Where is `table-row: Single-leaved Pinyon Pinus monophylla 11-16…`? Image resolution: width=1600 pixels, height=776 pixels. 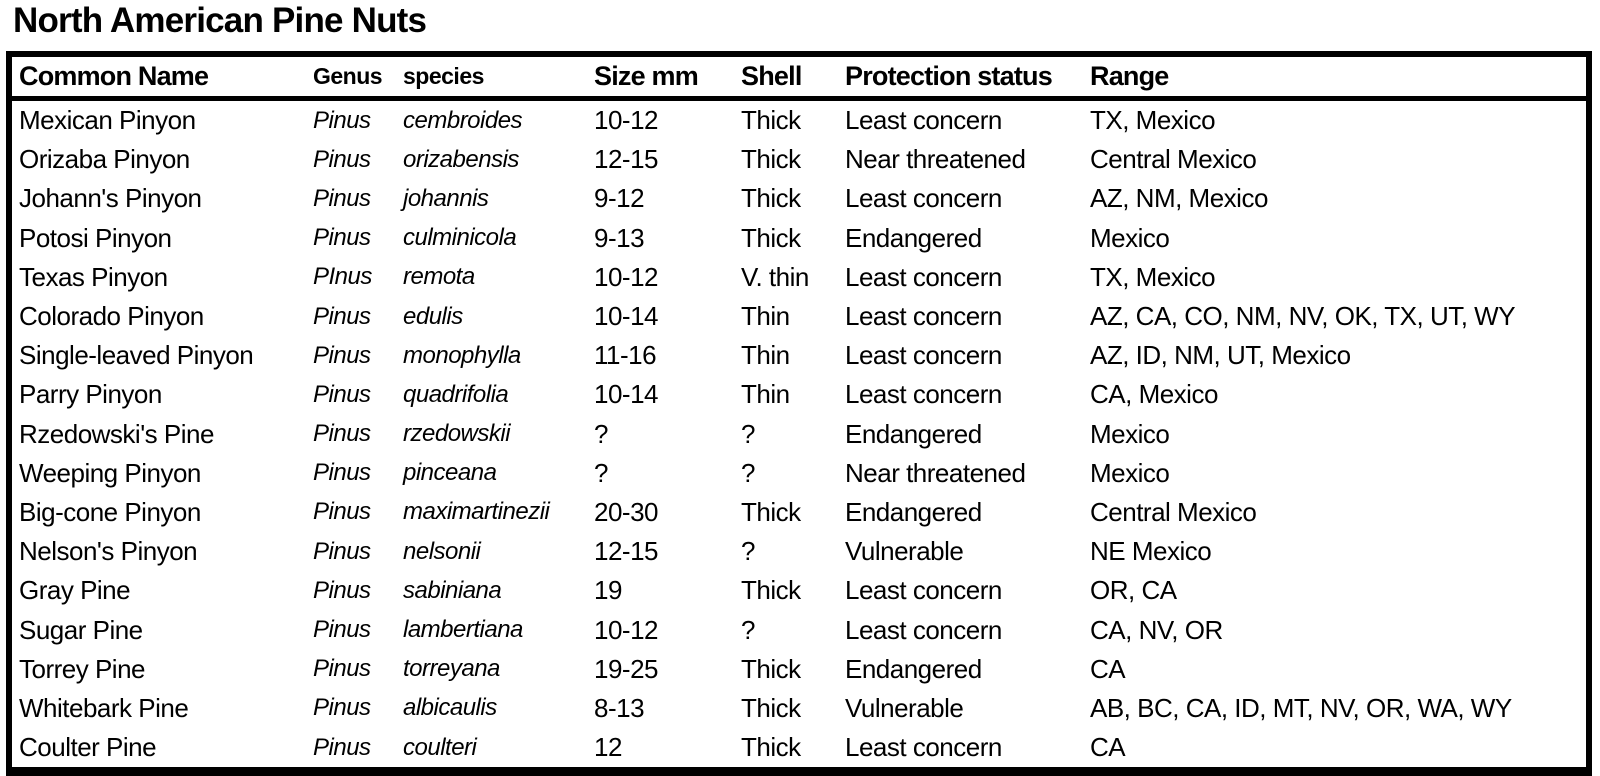
table-row: Single-leaved Pinyon Pinus monophylla 11-16… is located at coordinates (799, 355).